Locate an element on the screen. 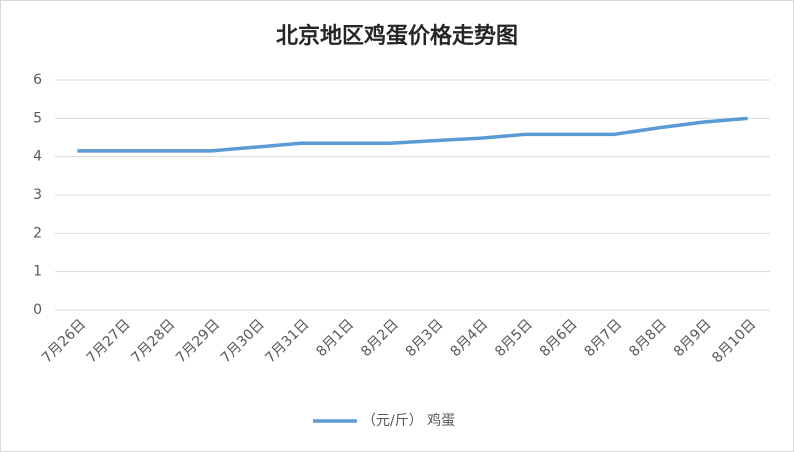 This screenshot has width=794, height=452. y-tick-label: 3 is located at coordinates (37, 195).